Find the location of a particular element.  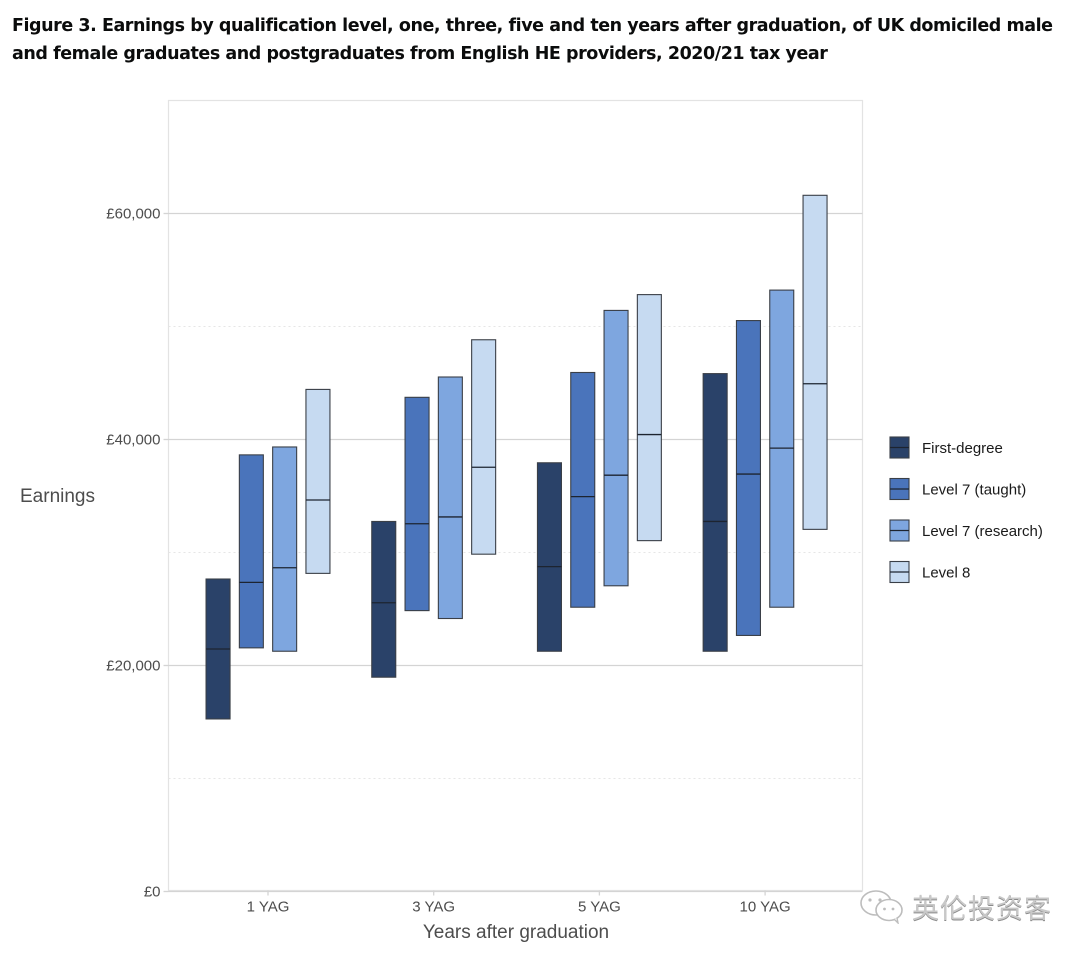

legend-item: Level 7 (taught) is located at coordinates (957, 489).